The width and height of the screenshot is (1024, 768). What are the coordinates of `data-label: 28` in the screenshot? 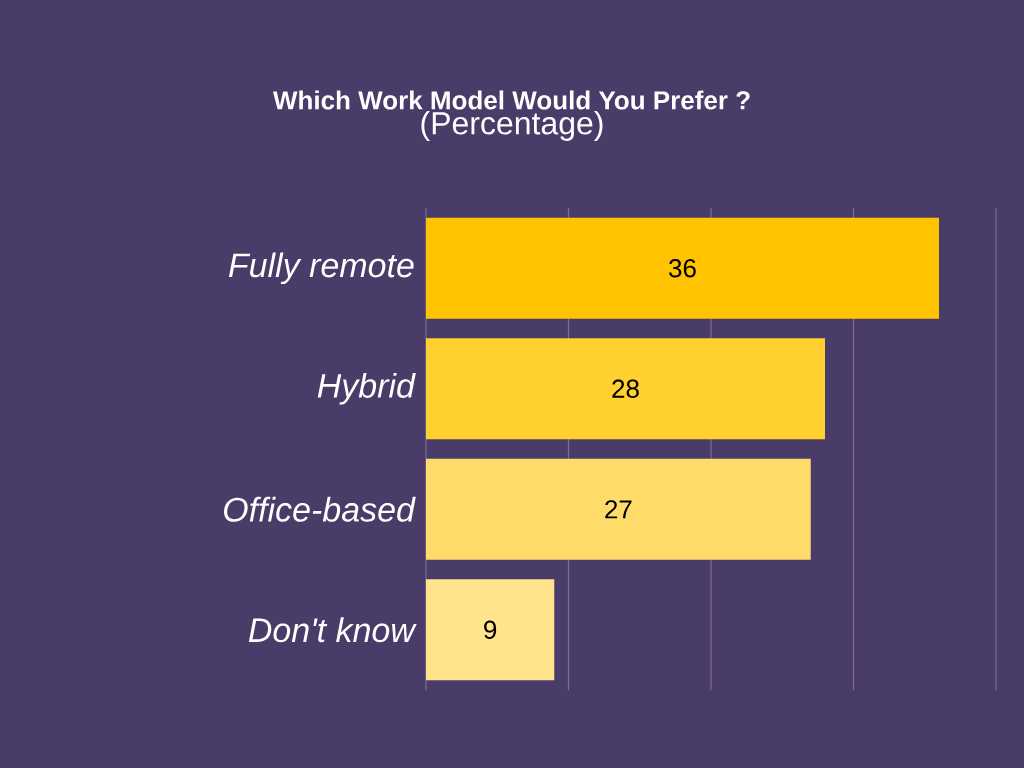 It's located at (625, 388).